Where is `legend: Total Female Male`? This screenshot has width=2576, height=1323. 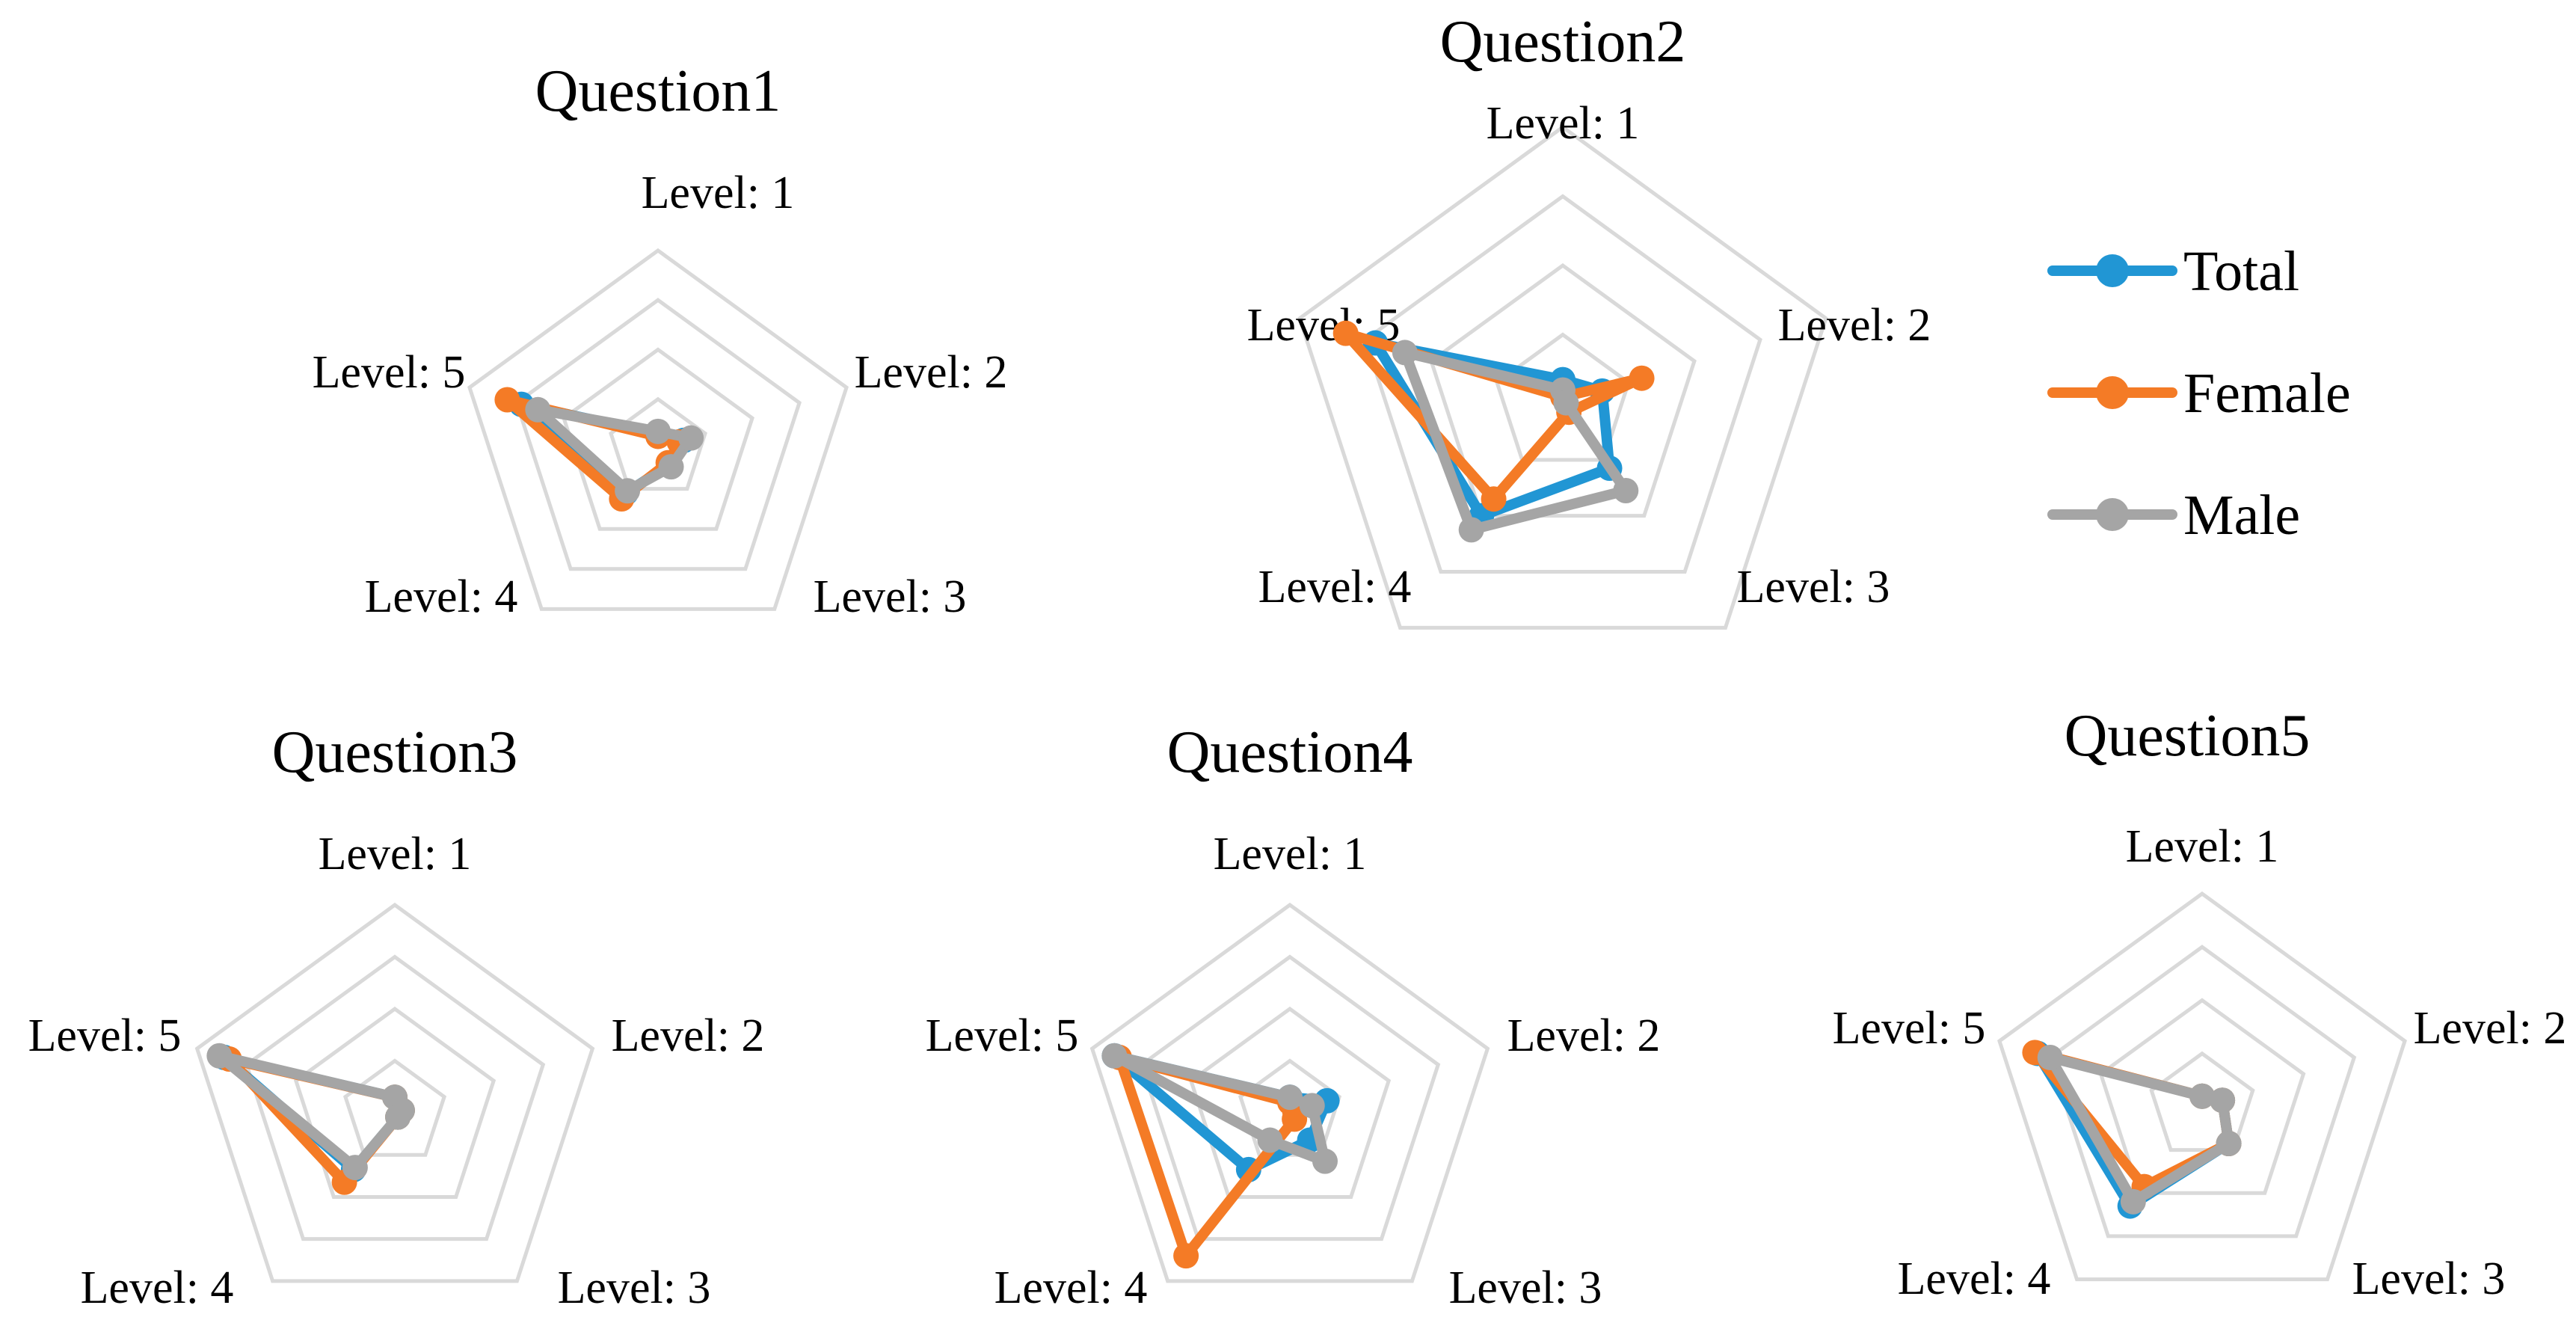 legend: Total Female Male is located at coordinates (2199, 393).